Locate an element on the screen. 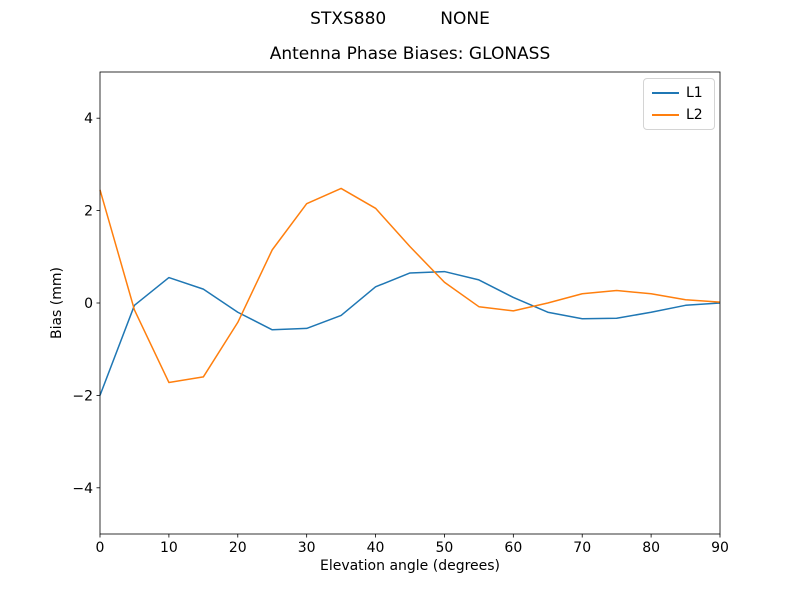  x-tick-label: 90 is located at coordinates (720, 548).